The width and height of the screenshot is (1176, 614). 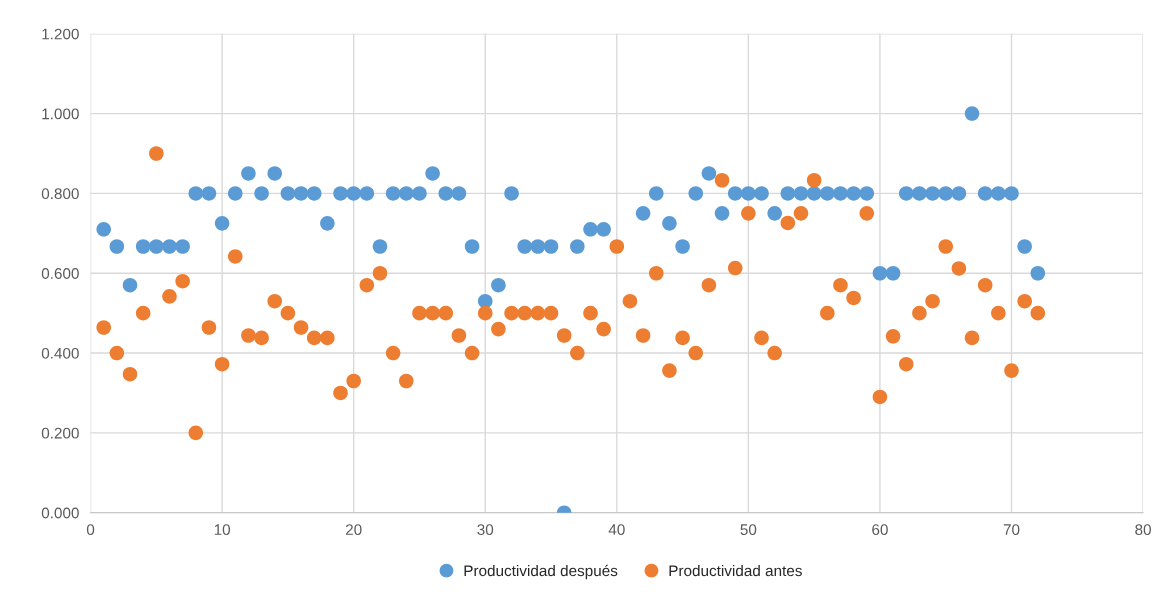 What do you see at coordinates (60, 433) in the screenshot?
I see `y-tick-label: 0.200` at bounding box center [60, 433].